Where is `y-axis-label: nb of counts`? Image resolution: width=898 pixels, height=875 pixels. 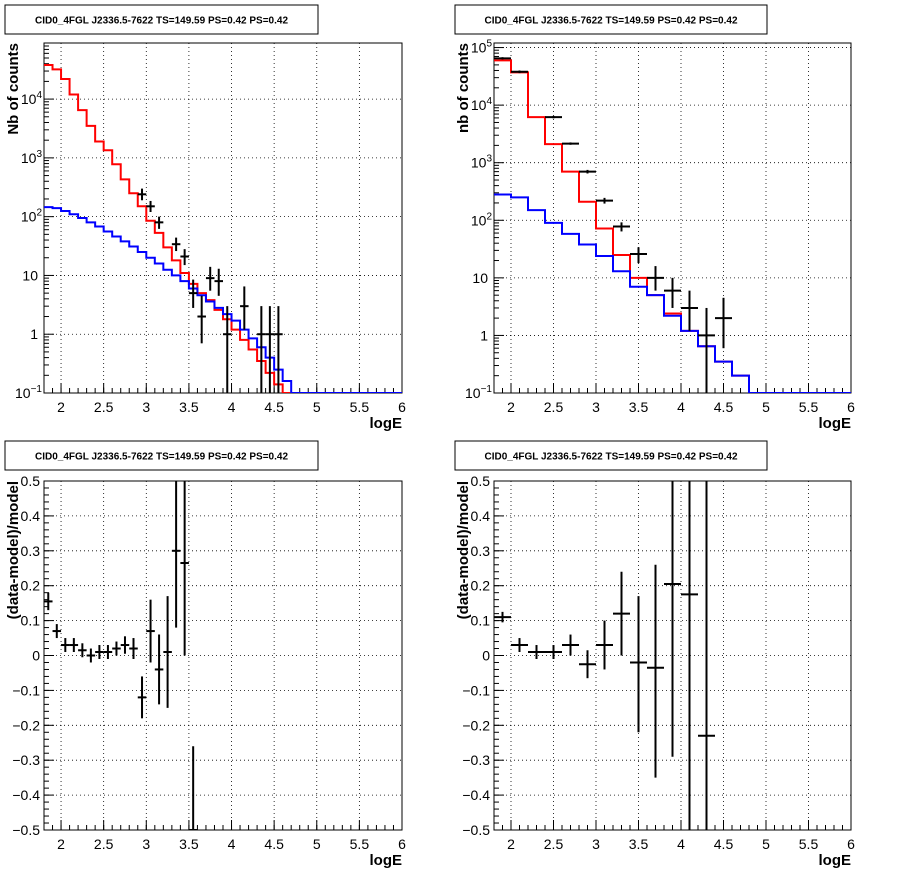
y-axis-label: nb of counts is located at coordinates (463, 88).